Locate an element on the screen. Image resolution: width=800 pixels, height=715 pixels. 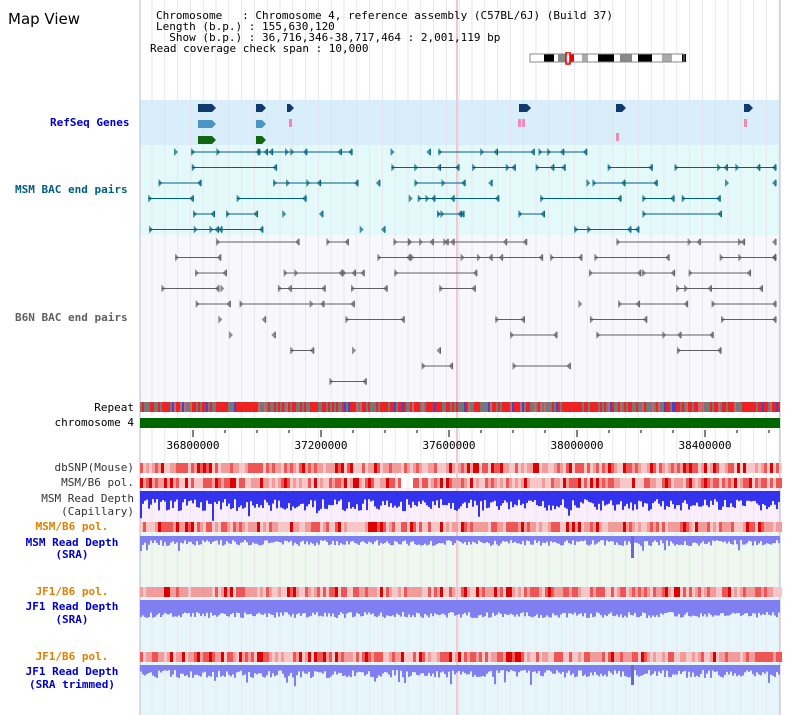
depth-track is located at coordinates (460, 609).